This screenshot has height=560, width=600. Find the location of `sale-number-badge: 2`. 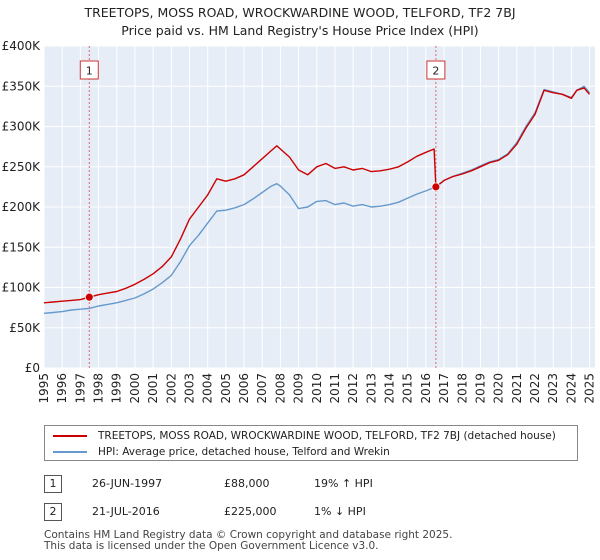

sale-number-badge: 2 is located at coordinates (53, 512).